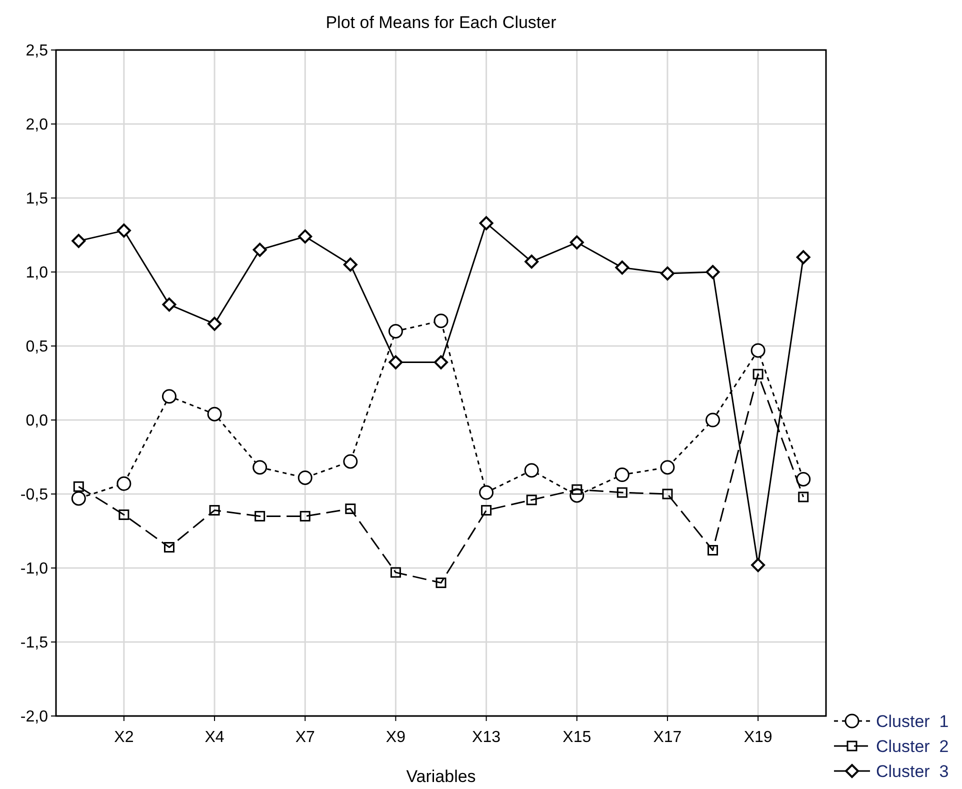 This screenshot has width=962, height=789. What do you see at coordinates (34, 717) in the screenshot?
I see `y-tick-label: -2,0` at bounding box center [34, 717].